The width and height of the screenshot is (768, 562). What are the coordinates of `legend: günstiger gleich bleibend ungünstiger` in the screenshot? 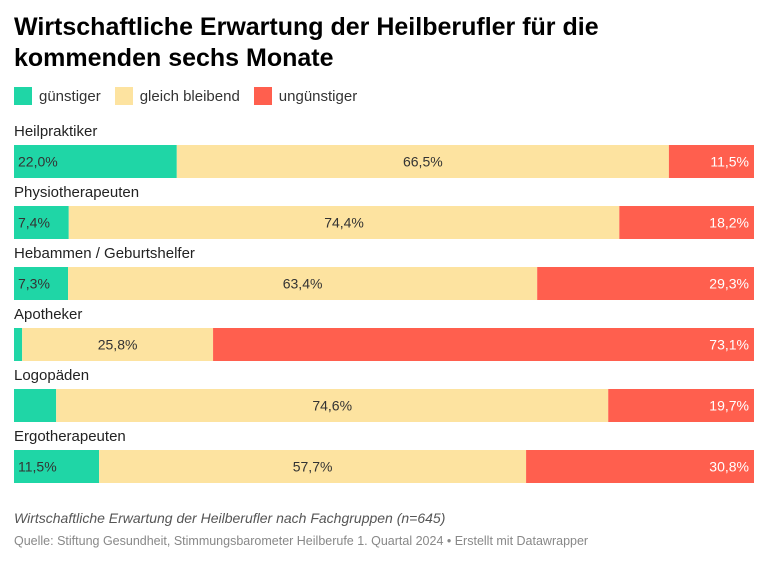 It's located at (192, 96).